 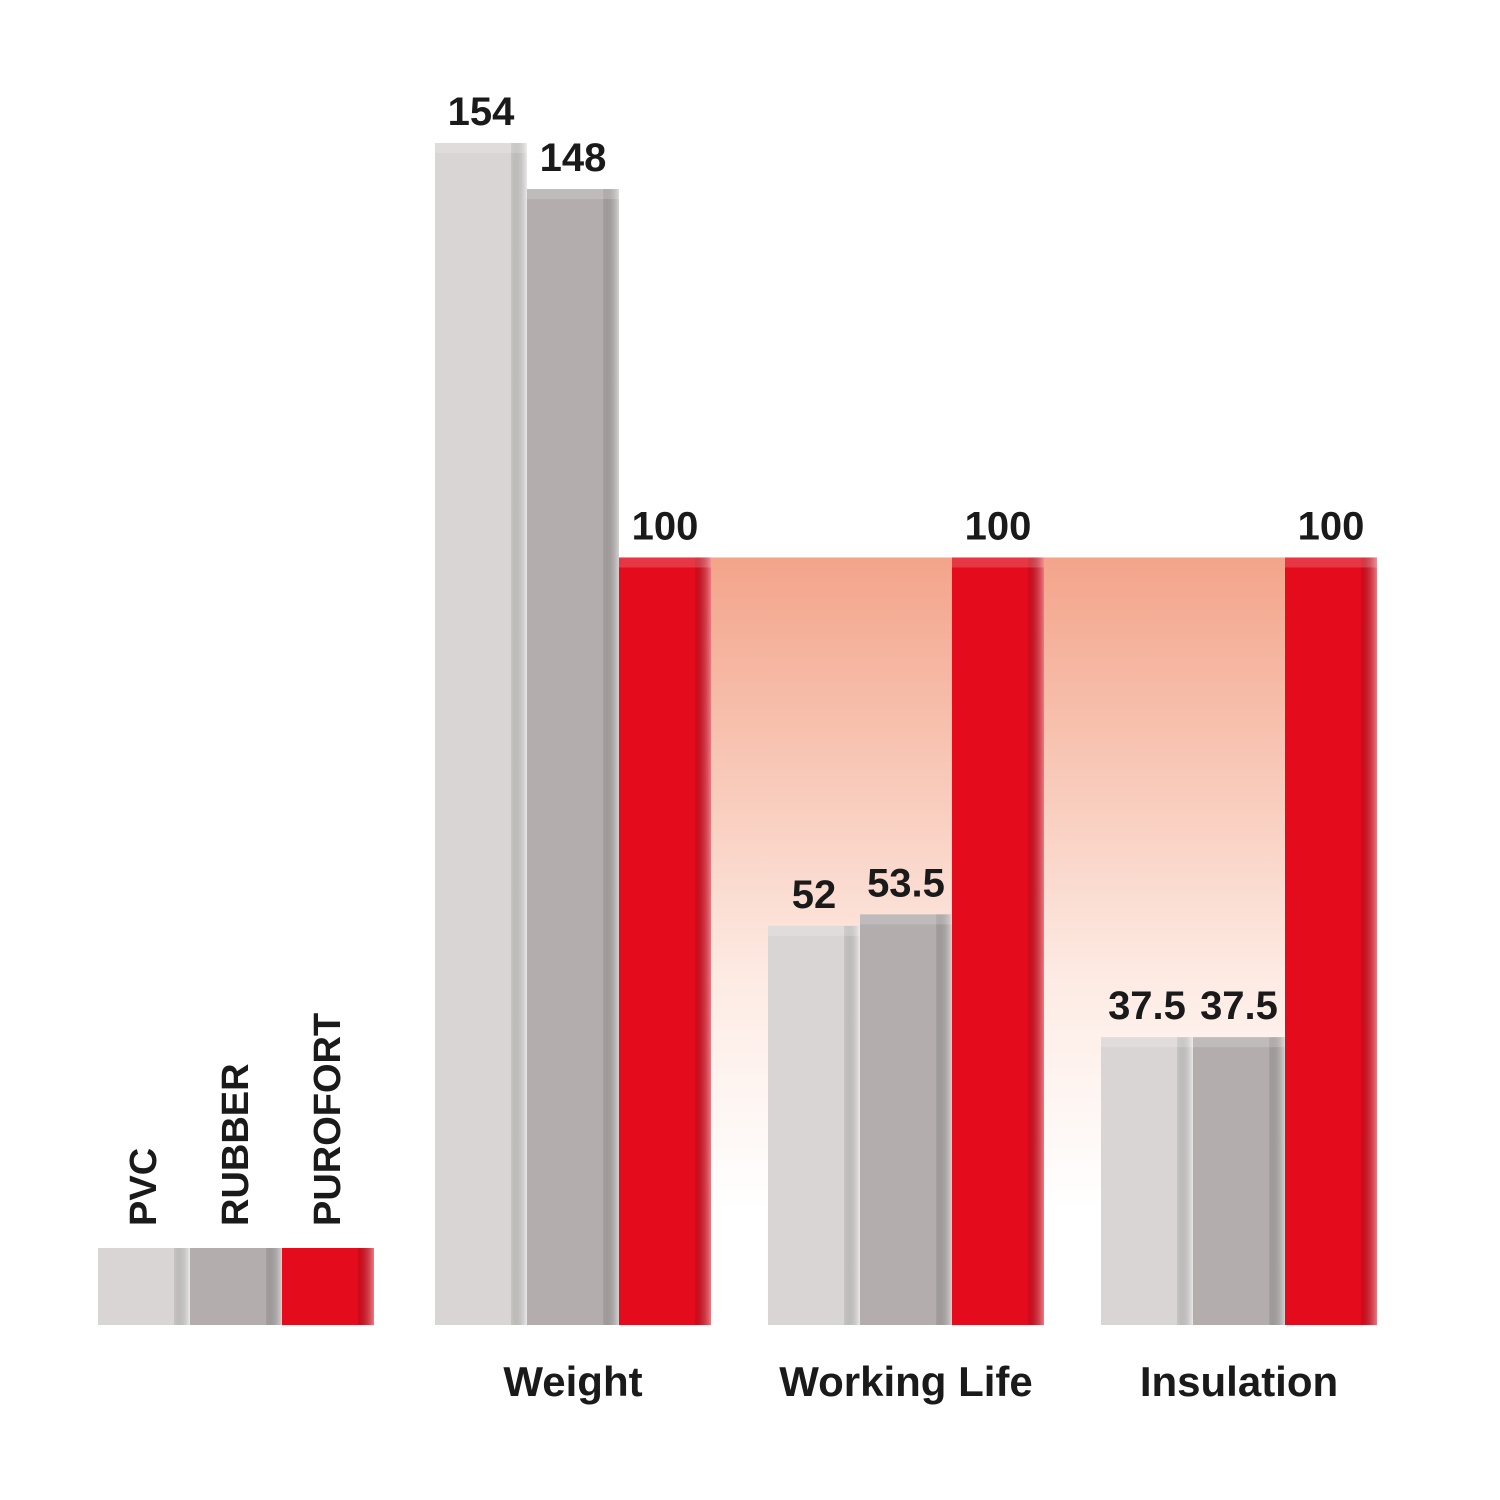 What do you see at coordinates (906, 1381) in the screenshot?
I see `x-tick-label: Working Life` at bounding box center [906, 1381].